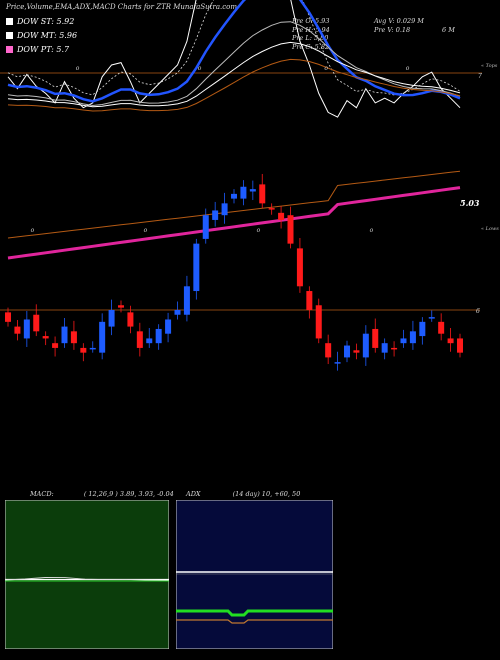  Describe the element at coordinates (254, 621) in the screenshot. I see `adx-line` at that location.